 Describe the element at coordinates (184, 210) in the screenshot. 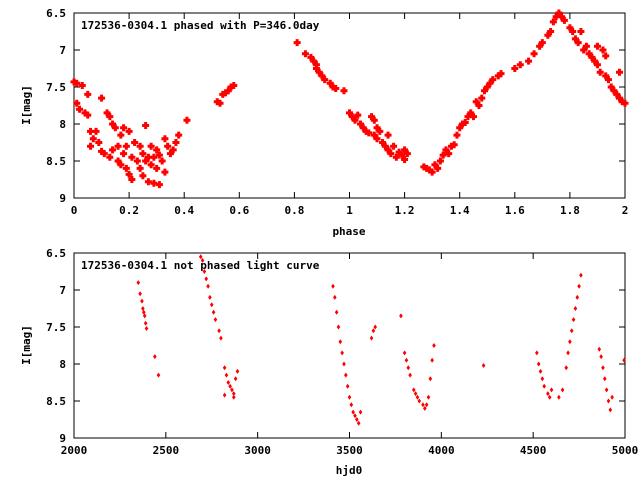

I see `phased-x-tick-label: 0.4` at that location.